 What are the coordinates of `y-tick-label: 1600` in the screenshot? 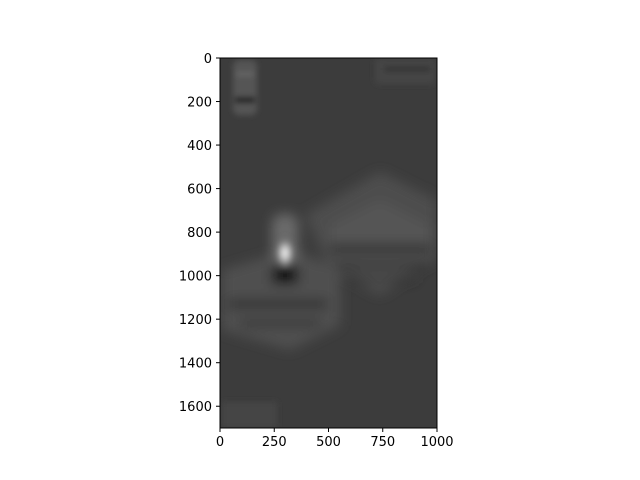 It's located at (195, 407).